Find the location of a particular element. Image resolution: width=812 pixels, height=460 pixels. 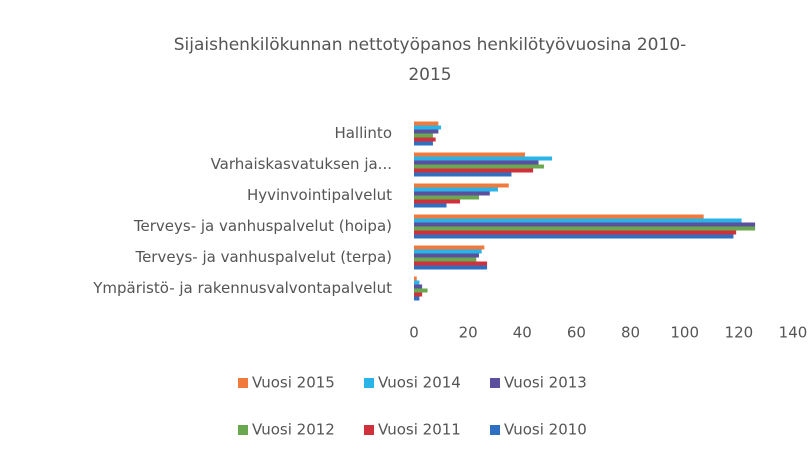

legend-label: Vuosi 2013 is located at coordinates (545, 383).